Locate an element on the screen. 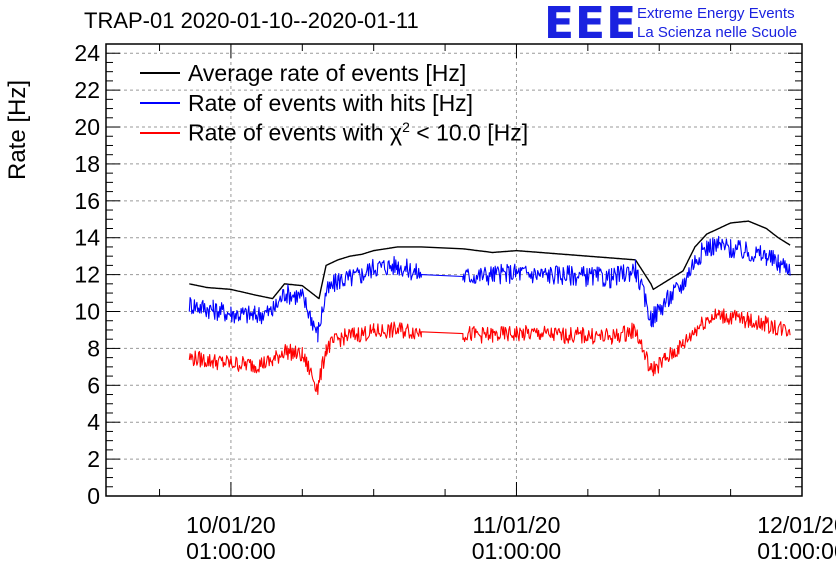 Image resolution: width=836 pixels, height=572 pixels. legend-entry-chi2: Rate of events with χ2 < 10.0 [Hz] is located at coordinates (334, 133).